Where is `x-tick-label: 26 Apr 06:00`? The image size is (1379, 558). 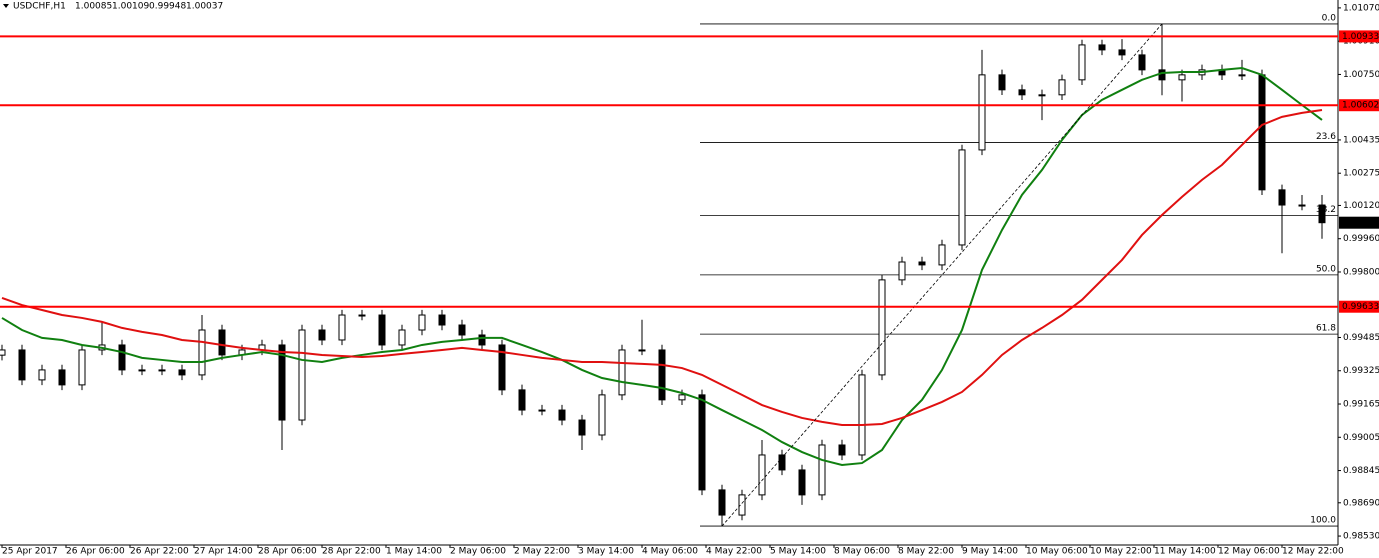
x-tick-label: 26 Apr 06:00 is located at coordinates (95, 552).